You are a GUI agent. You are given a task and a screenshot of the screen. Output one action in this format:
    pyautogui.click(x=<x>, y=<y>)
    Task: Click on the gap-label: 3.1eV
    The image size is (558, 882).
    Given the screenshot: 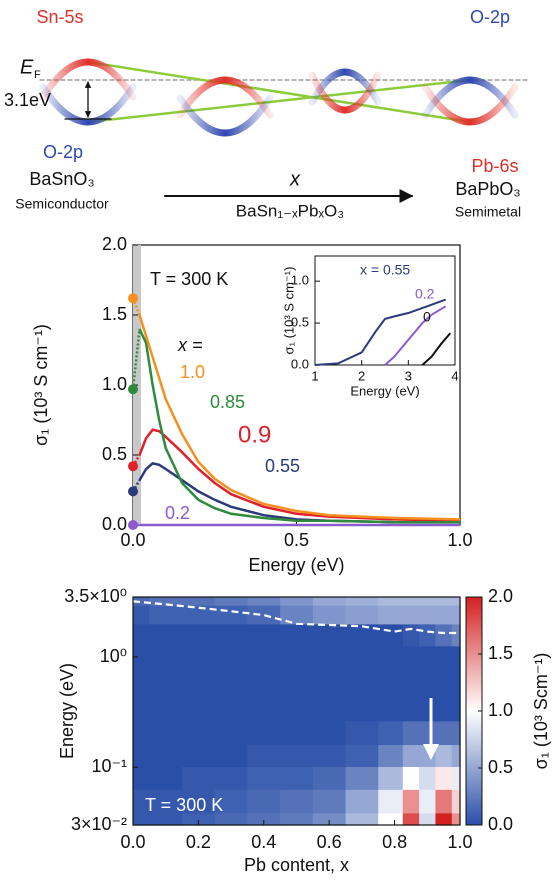 What is the action you would take?
    pyautogui.click(x=27, y=100)
    